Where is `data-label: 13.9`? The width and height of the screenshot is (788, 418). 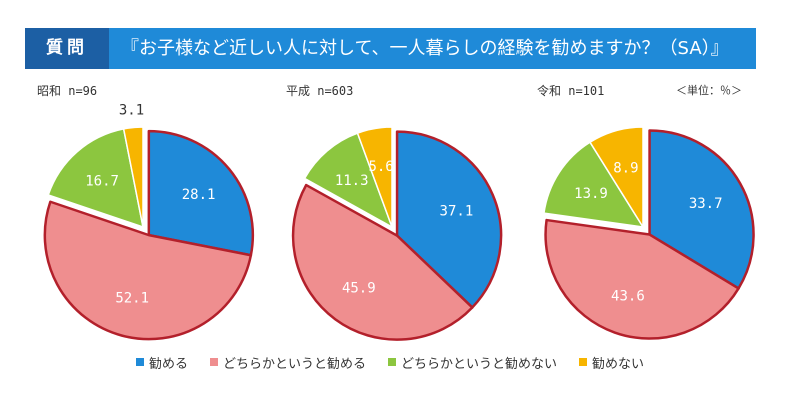 data-label: 13.9 is located at coordinates (591, 194).